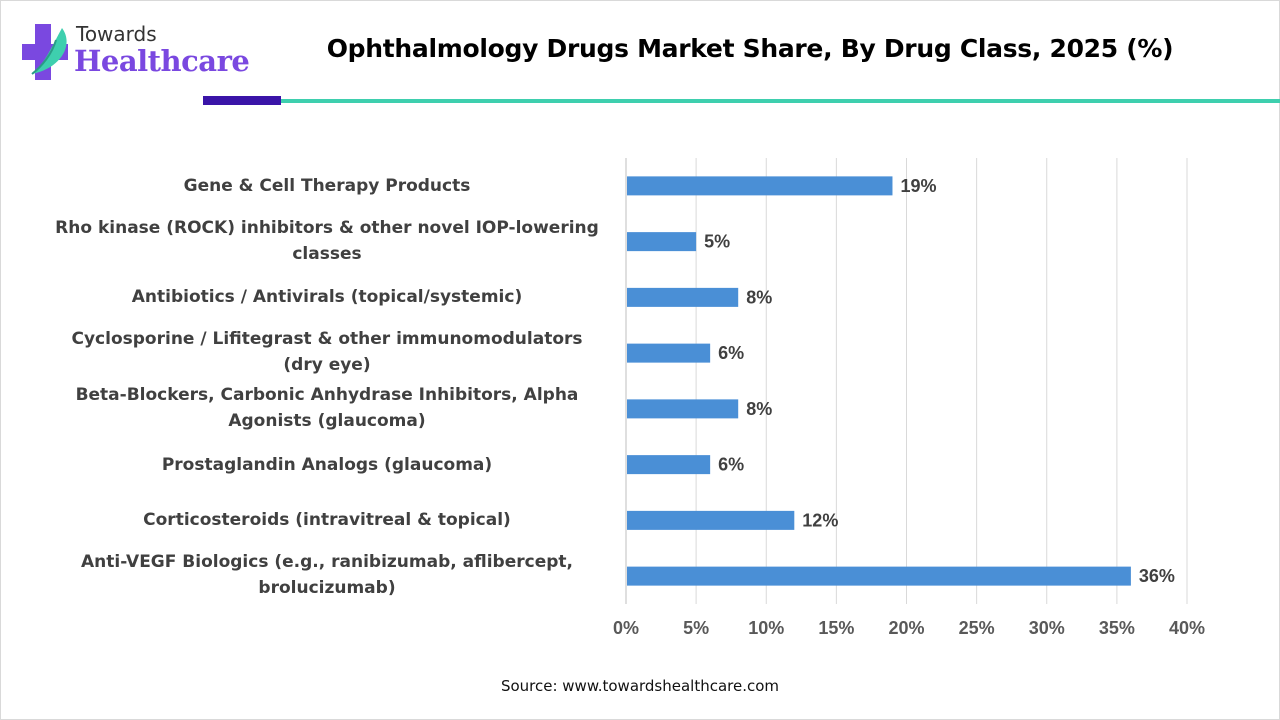  What do you see at coordinates (1047, 628) in the screenshot?
I see `x-tick-label: 30%` at bounding box center [1047, 628].